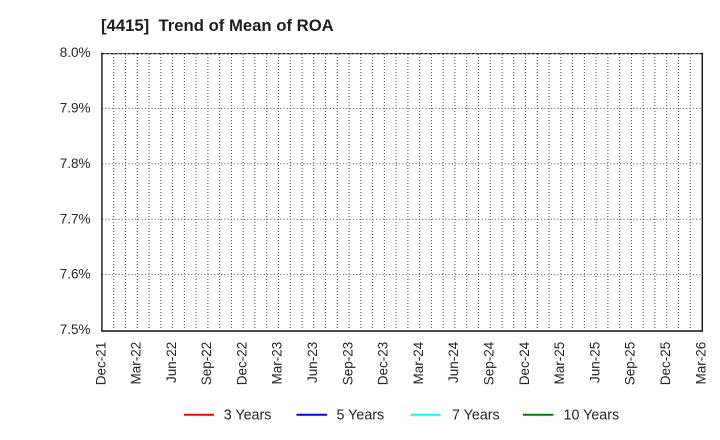 This screenshot has height=440, width=720. Describe the element at coordinates (75, 163) in the screenshot. I see `svg-text: 7.8%` at that location.